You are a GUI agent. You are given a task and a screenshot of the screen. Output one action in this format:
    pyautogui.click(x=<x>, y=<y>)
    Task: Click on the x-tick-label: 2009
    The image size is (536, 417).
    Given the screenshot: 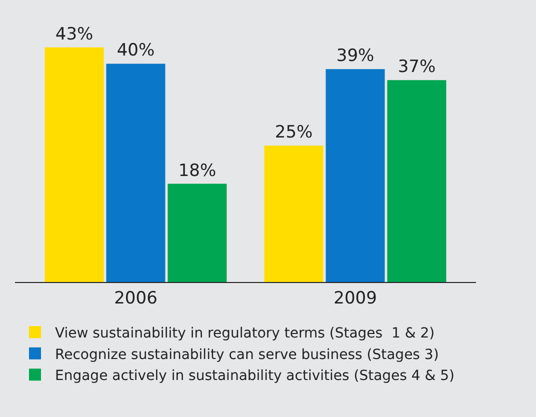 What is the action you would take?
    pyautogui.click(x=355, y=298)
    